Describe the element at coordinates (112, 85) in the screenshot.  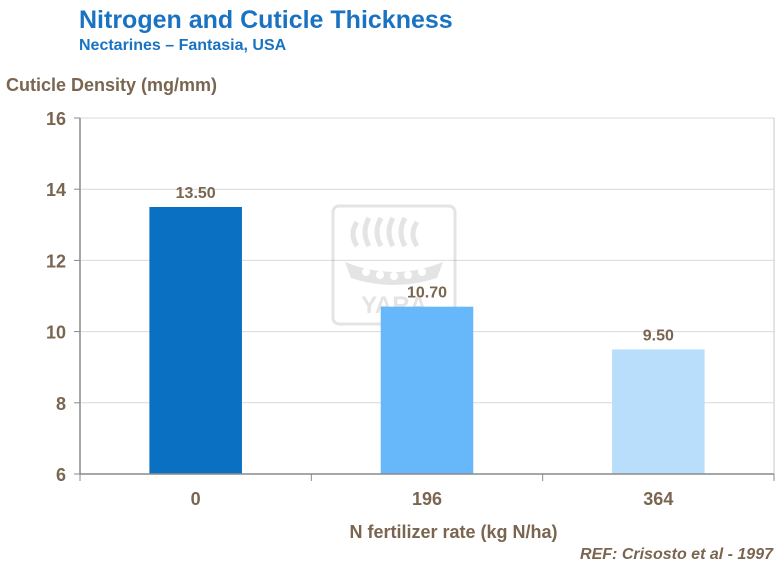
I see `y-axis-label: Cuticle Density (mg/mm)` at that location.